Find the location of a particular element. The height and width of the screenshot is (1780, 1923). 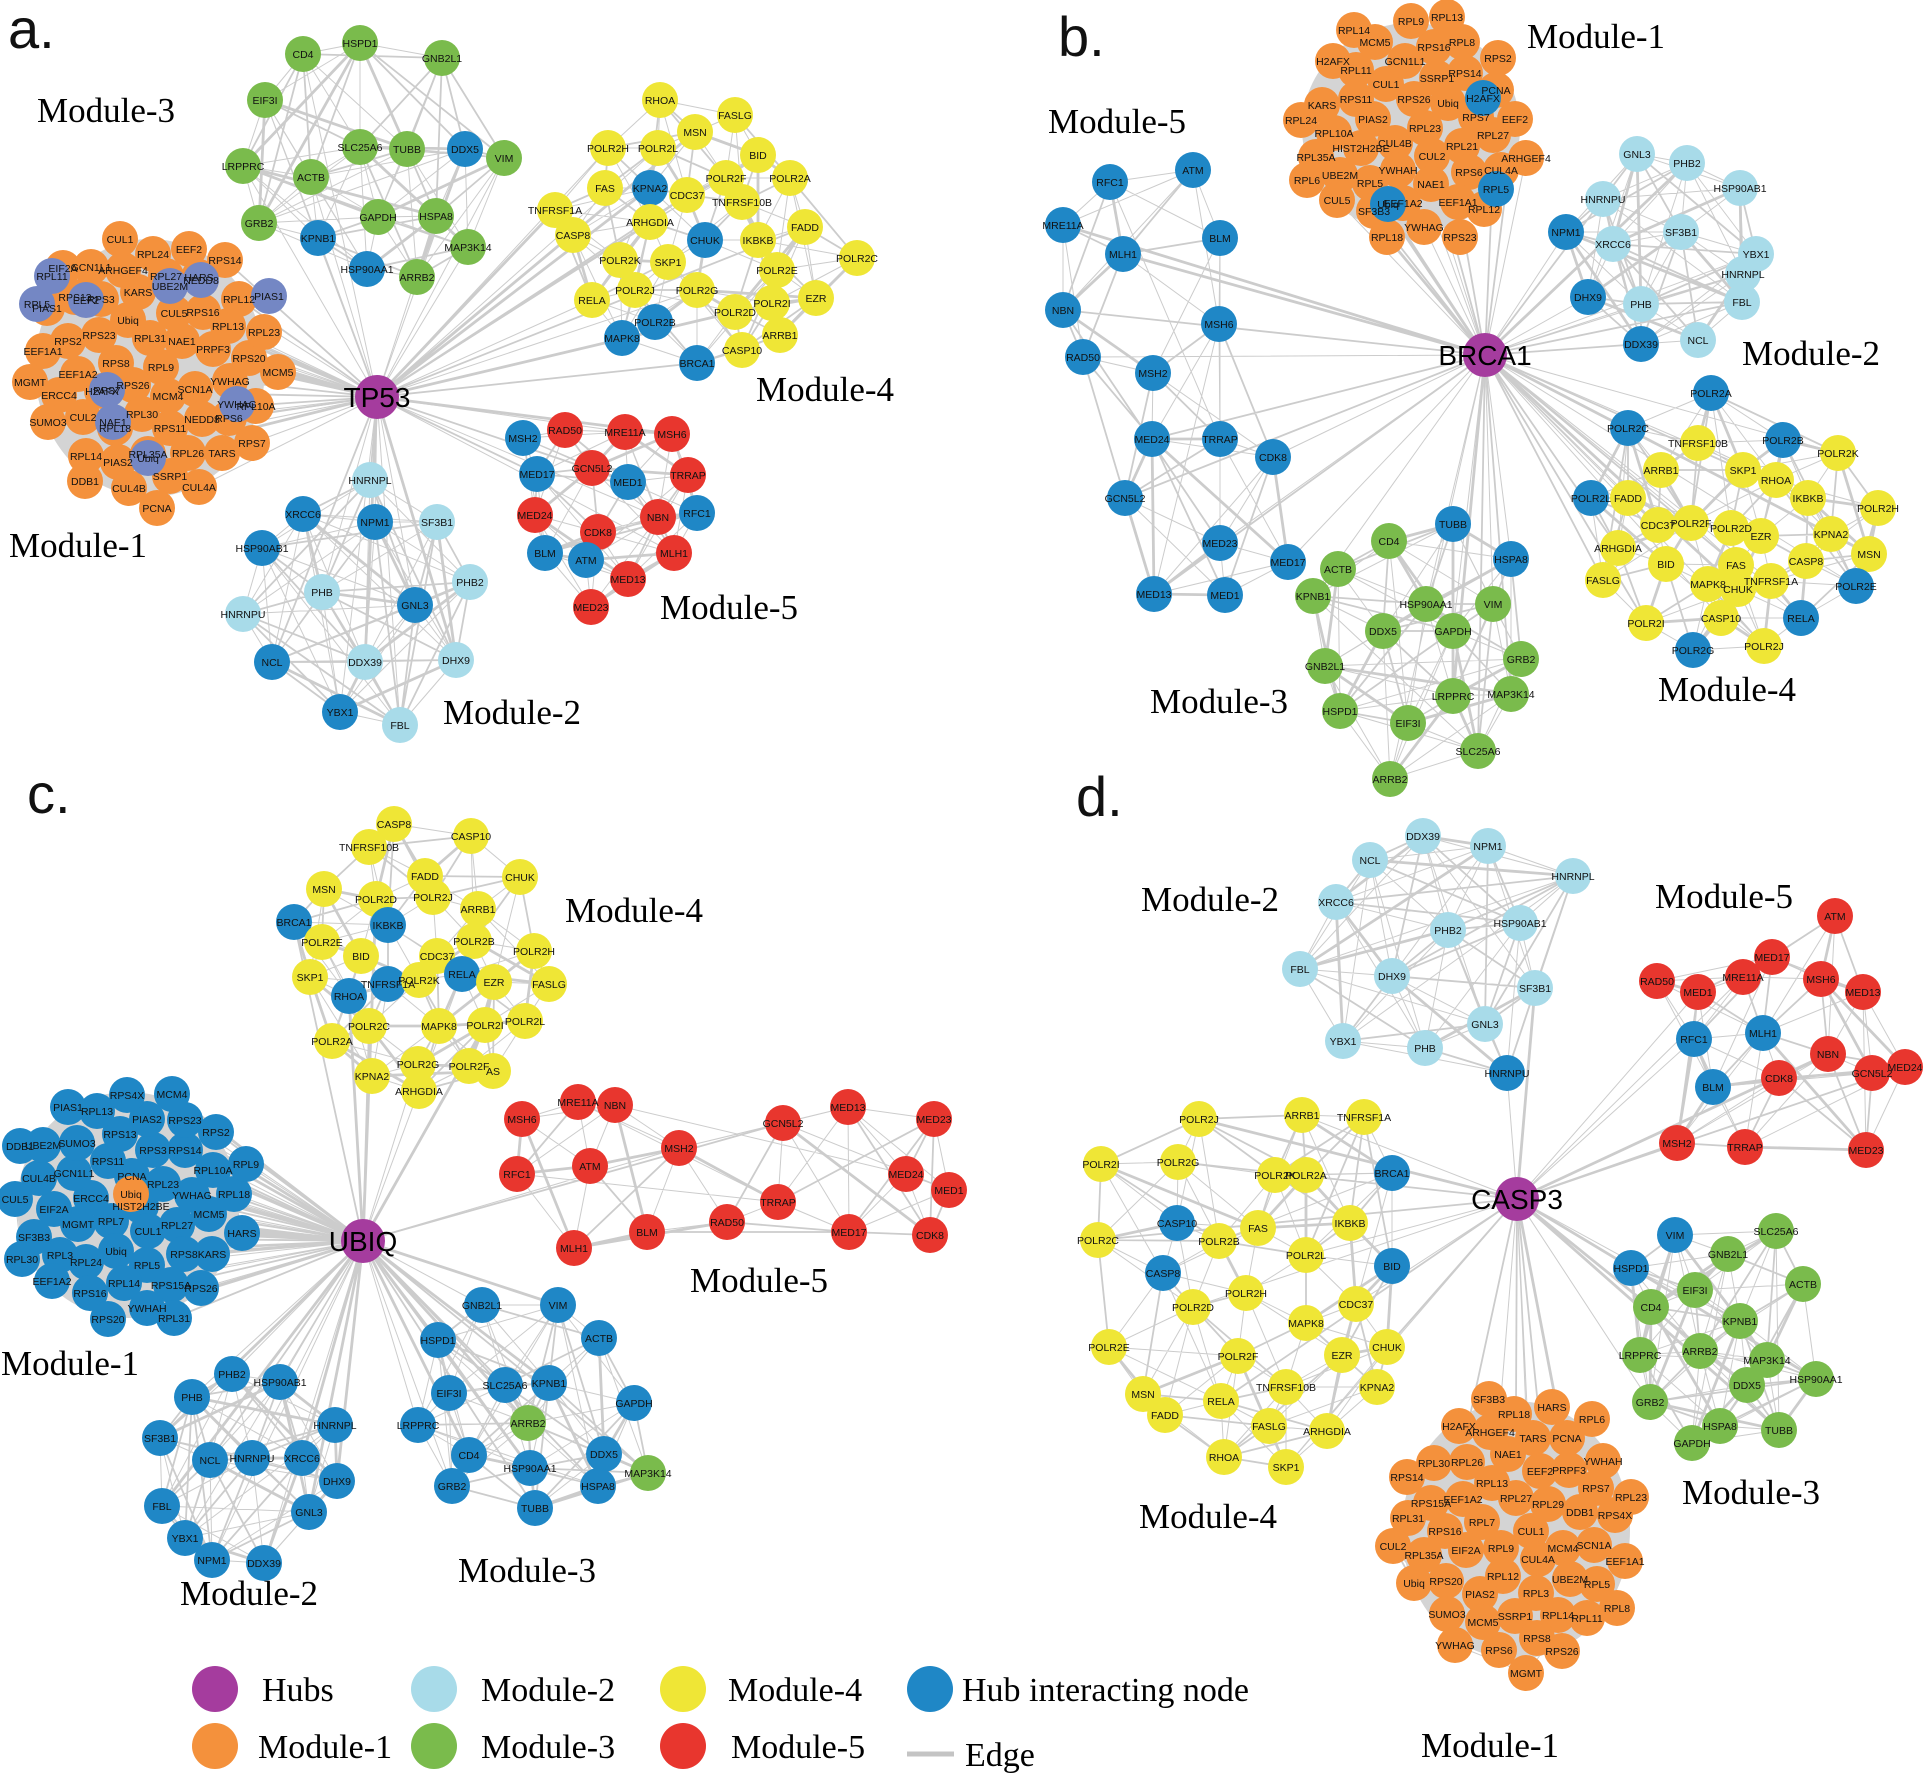

svg-text: PRPF3 is located at coordinates (1569, 1471).